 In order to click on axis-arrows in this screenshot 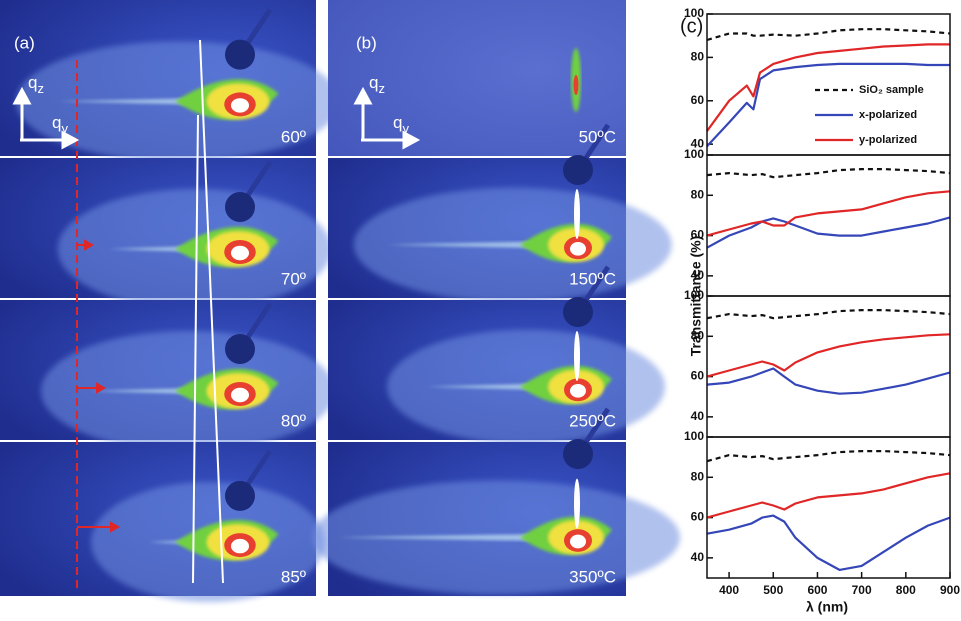, I will do `click(216, 118)`.